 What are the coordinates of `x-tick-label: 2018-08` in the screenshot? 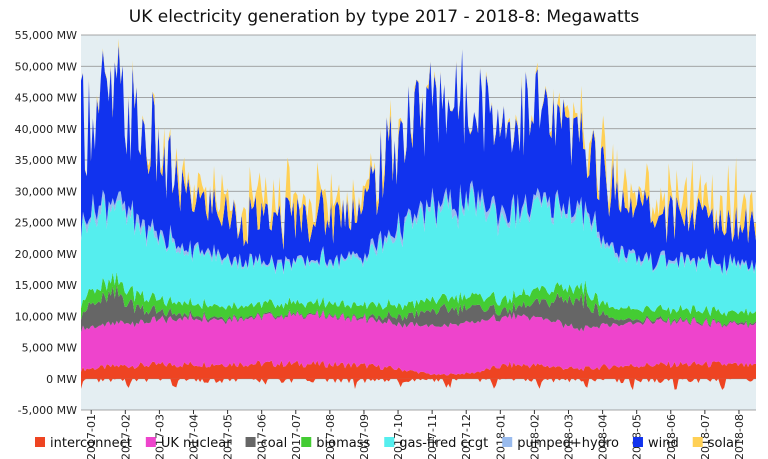 It's located at (739, 436).